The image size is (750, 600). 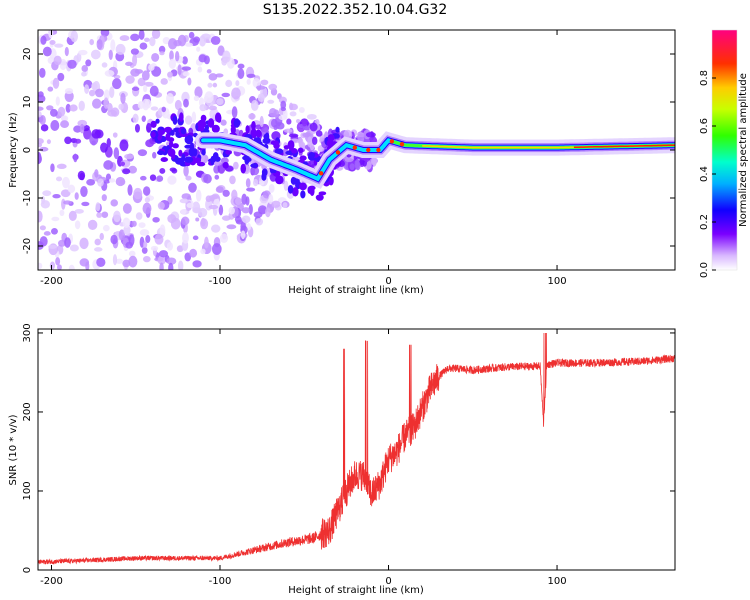 What do you see at coordinates (704, 222) in the screenshot?
I see `colorbar-tick-label: 0.2` at bounding box center [704, 222].